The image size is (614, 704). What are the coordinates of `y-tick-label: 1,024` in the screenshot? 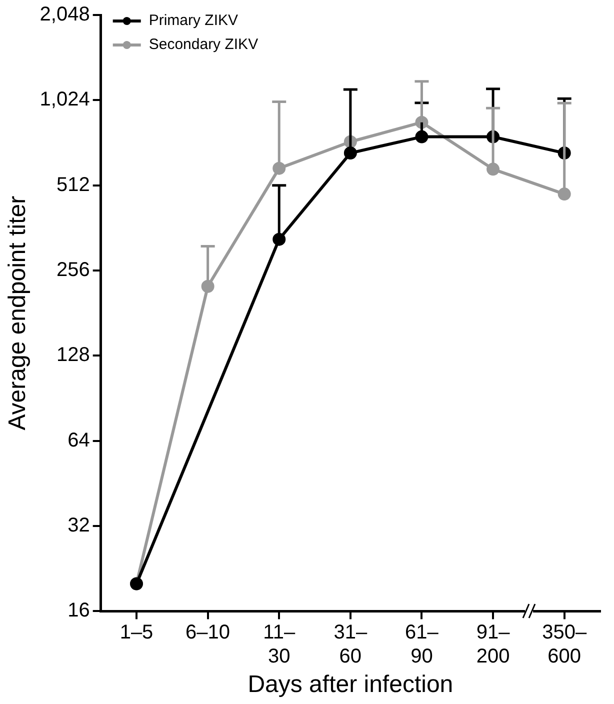 It's located at (65, 99).